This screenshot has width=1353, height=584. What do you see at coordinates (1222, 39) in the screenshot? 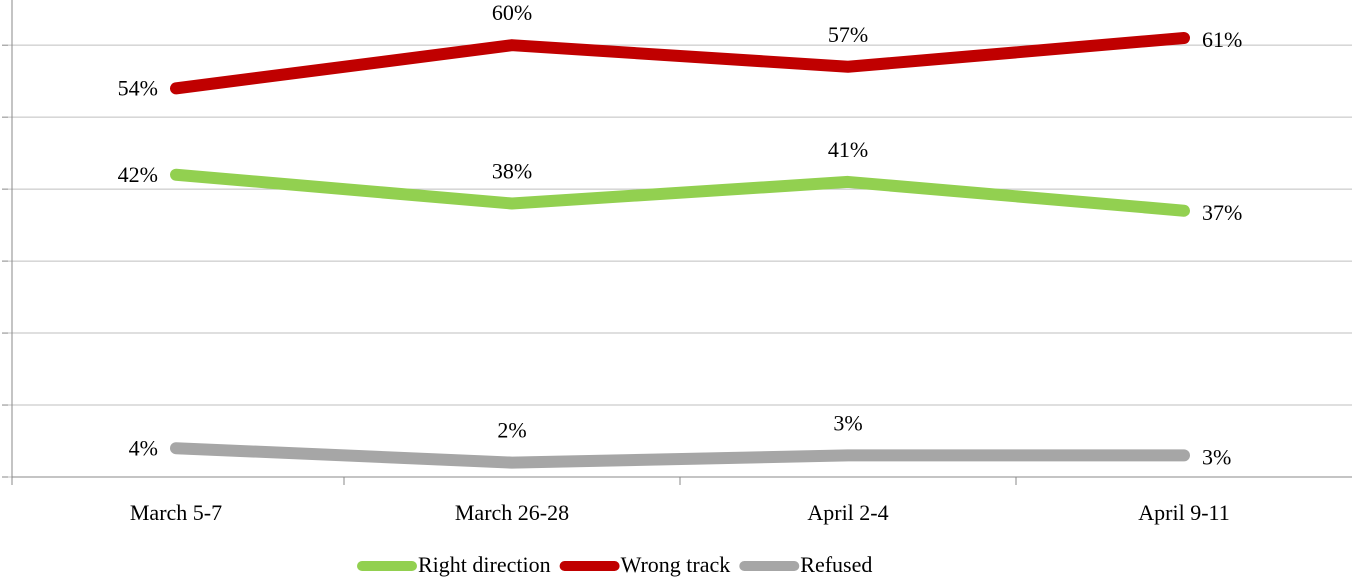
I see `data-label: 61%` at bounding box center [1222, 39].